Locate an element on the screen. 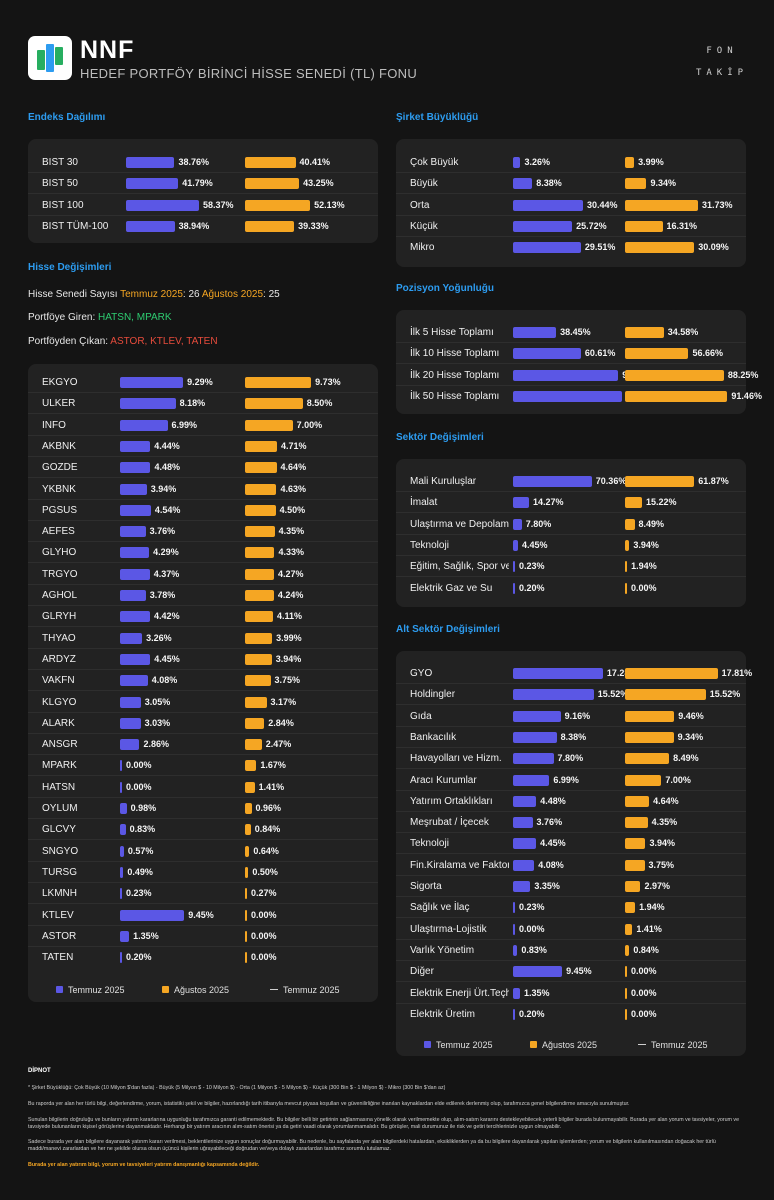  table-row: Mikro 29.51% 30.09% is located at coordinates (571, 247).